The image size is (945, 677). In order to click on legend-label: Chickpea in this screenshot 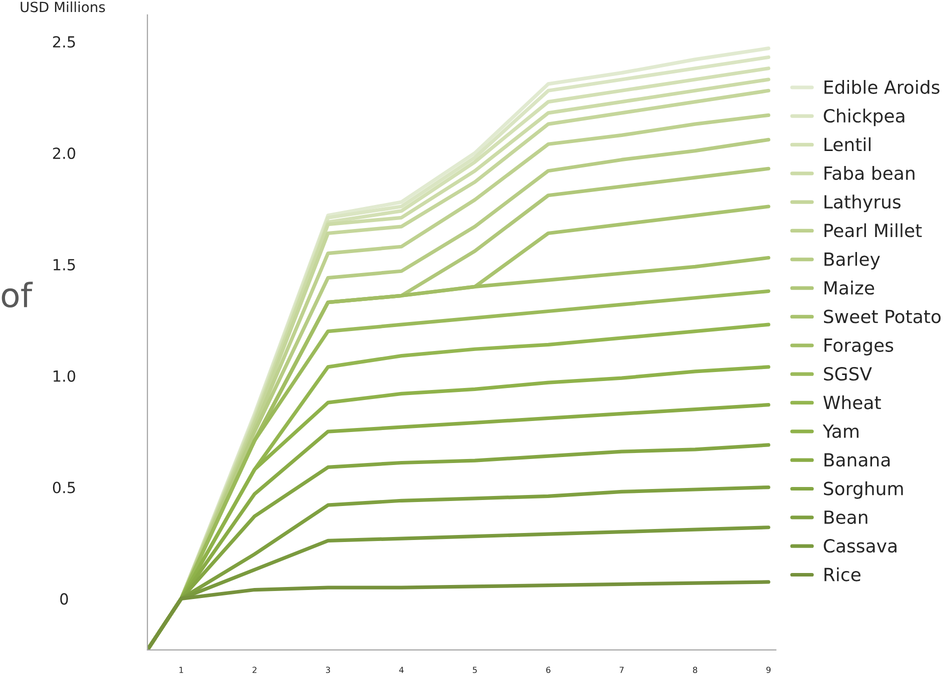, I will do `click(864, 117)`.